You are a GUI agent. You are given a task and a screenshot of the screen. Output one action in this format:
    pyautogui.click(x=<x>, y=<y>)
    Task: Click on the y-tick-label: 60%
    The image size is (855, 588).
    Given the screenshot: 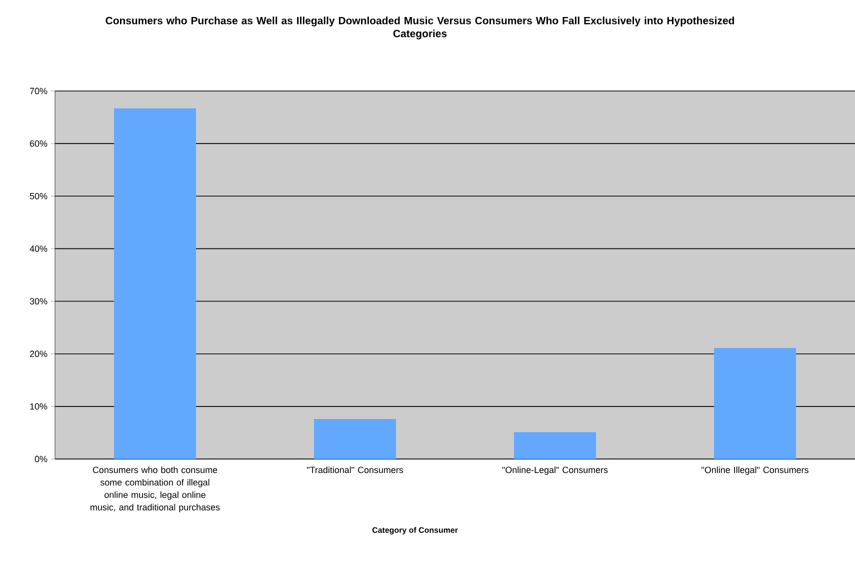 What is the action you would take?
    pyautogui.click(x=39, y=143)
    